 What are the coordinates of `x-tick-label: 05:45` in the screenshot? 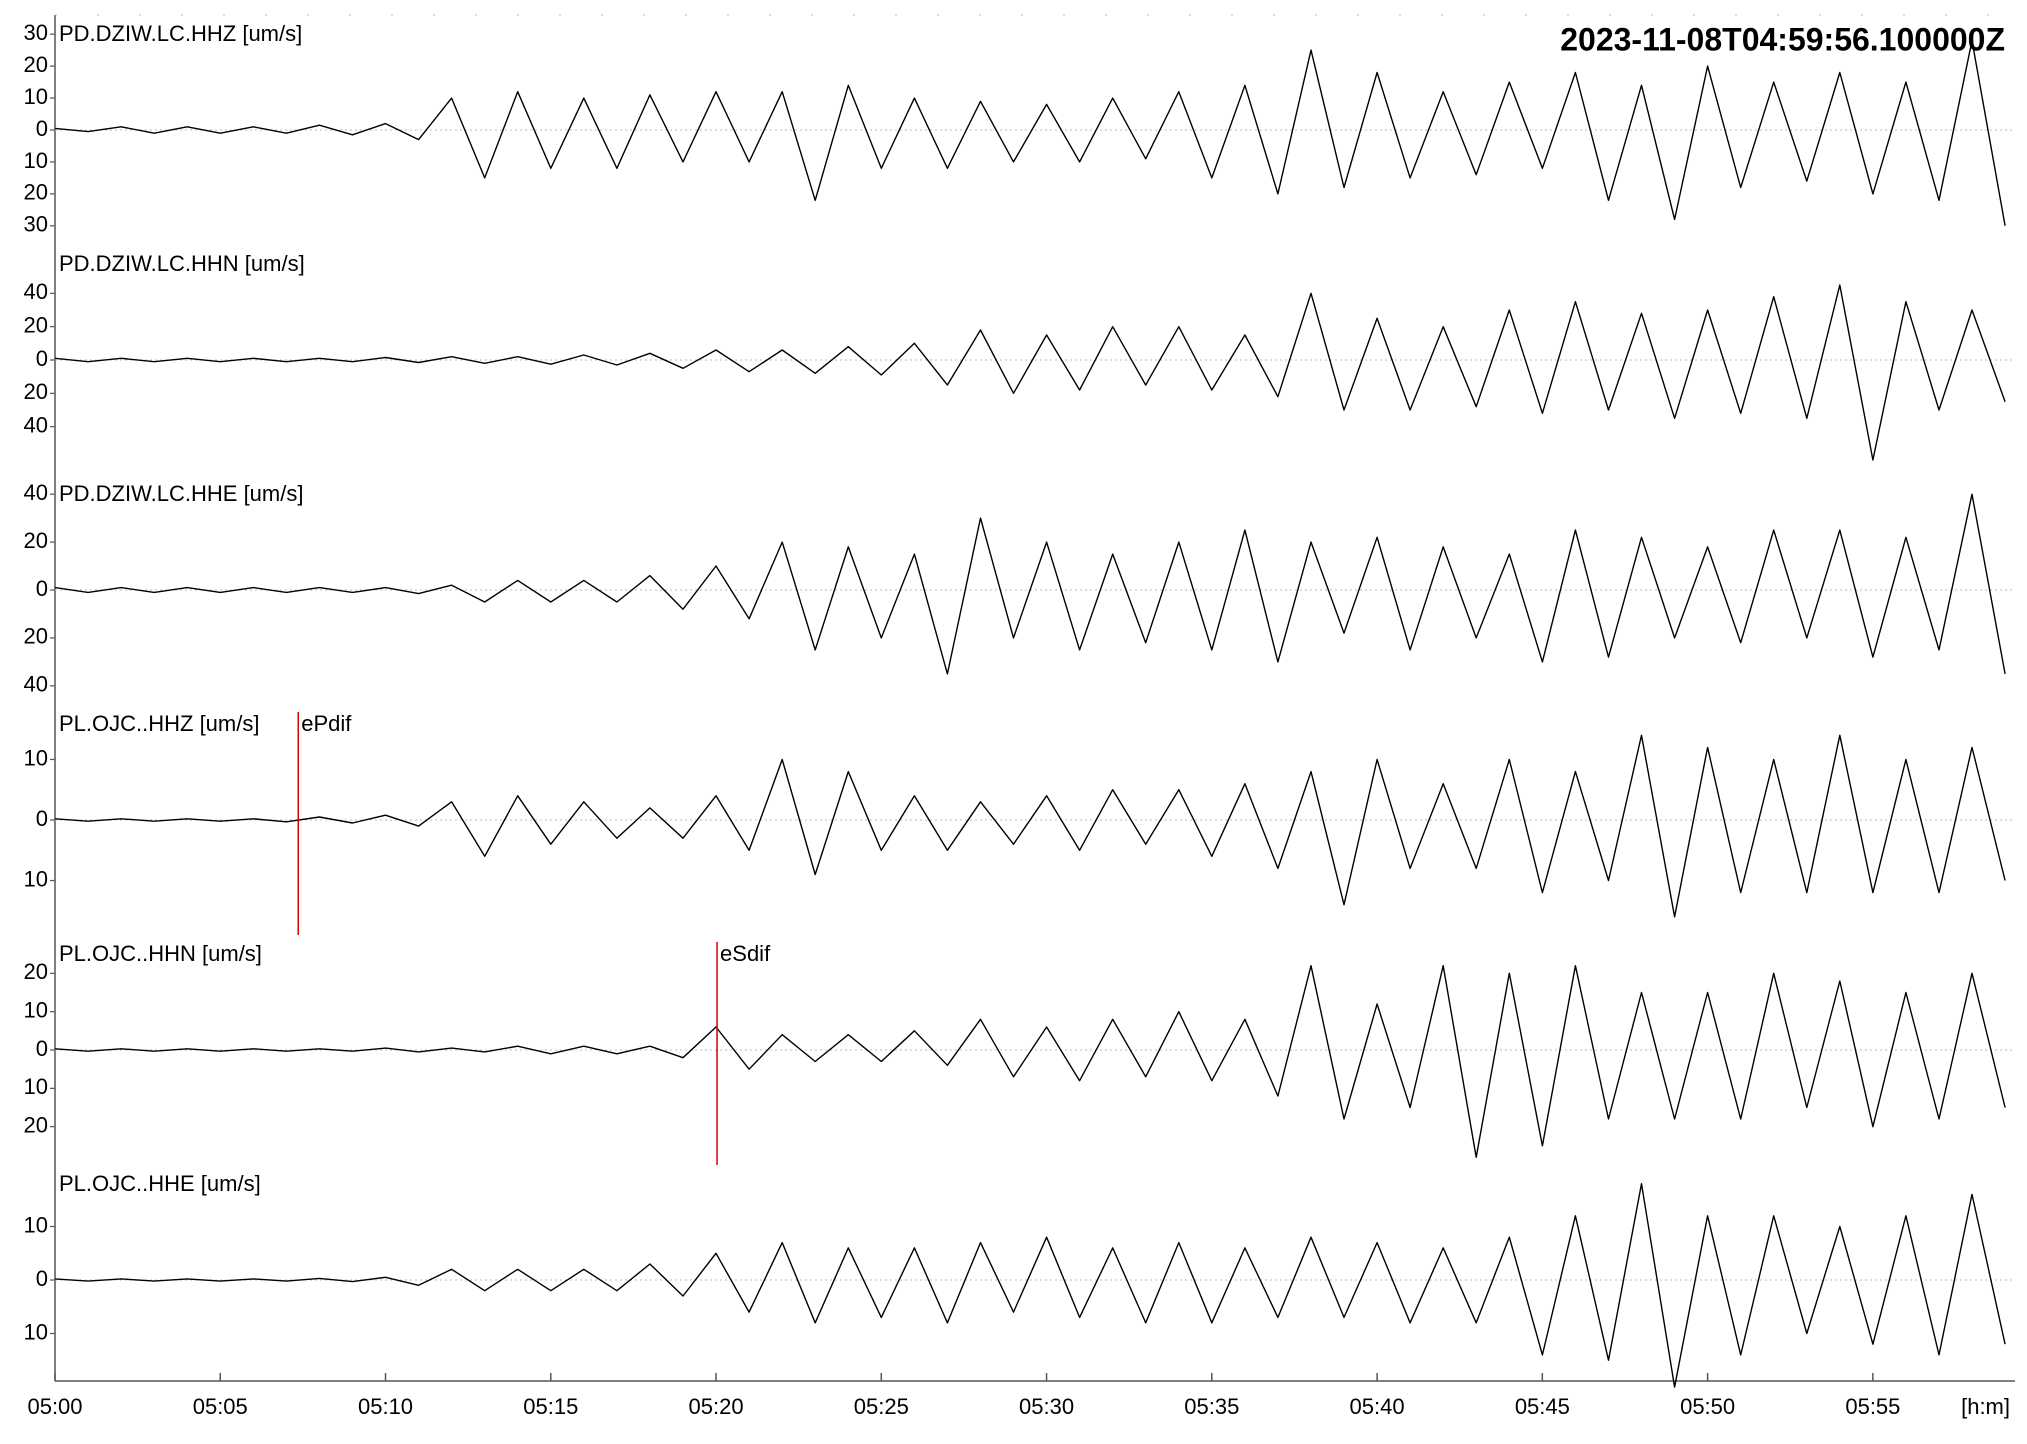 It's located at (1542, 1406).